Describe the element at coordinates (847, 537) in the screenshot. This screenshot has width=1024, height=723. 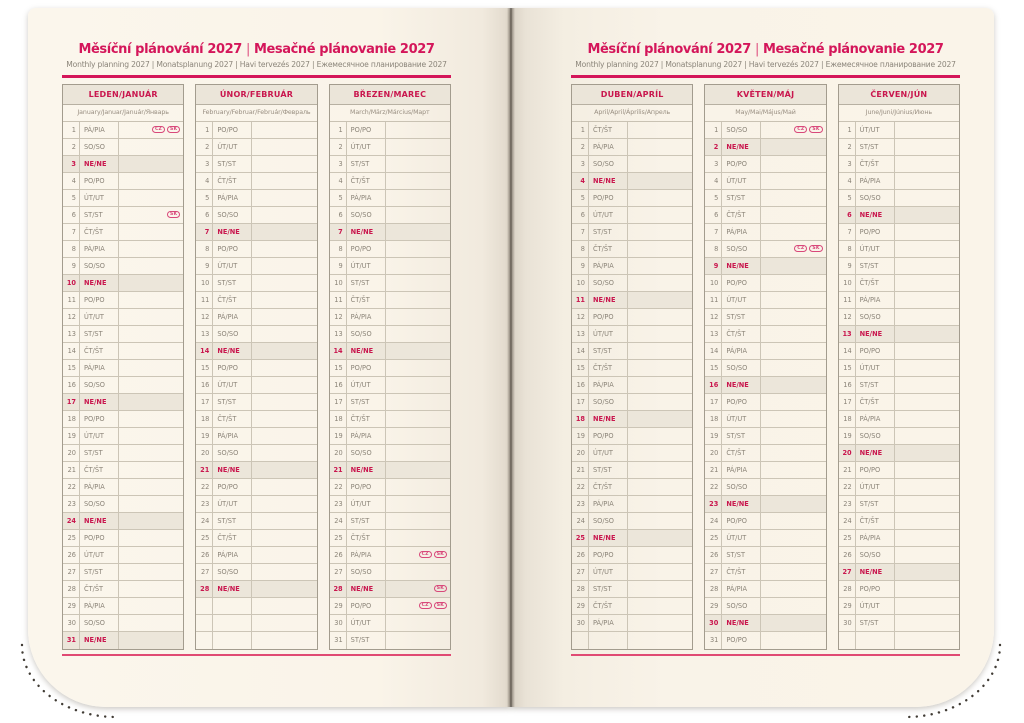
I see `day-number: 25` at that location.